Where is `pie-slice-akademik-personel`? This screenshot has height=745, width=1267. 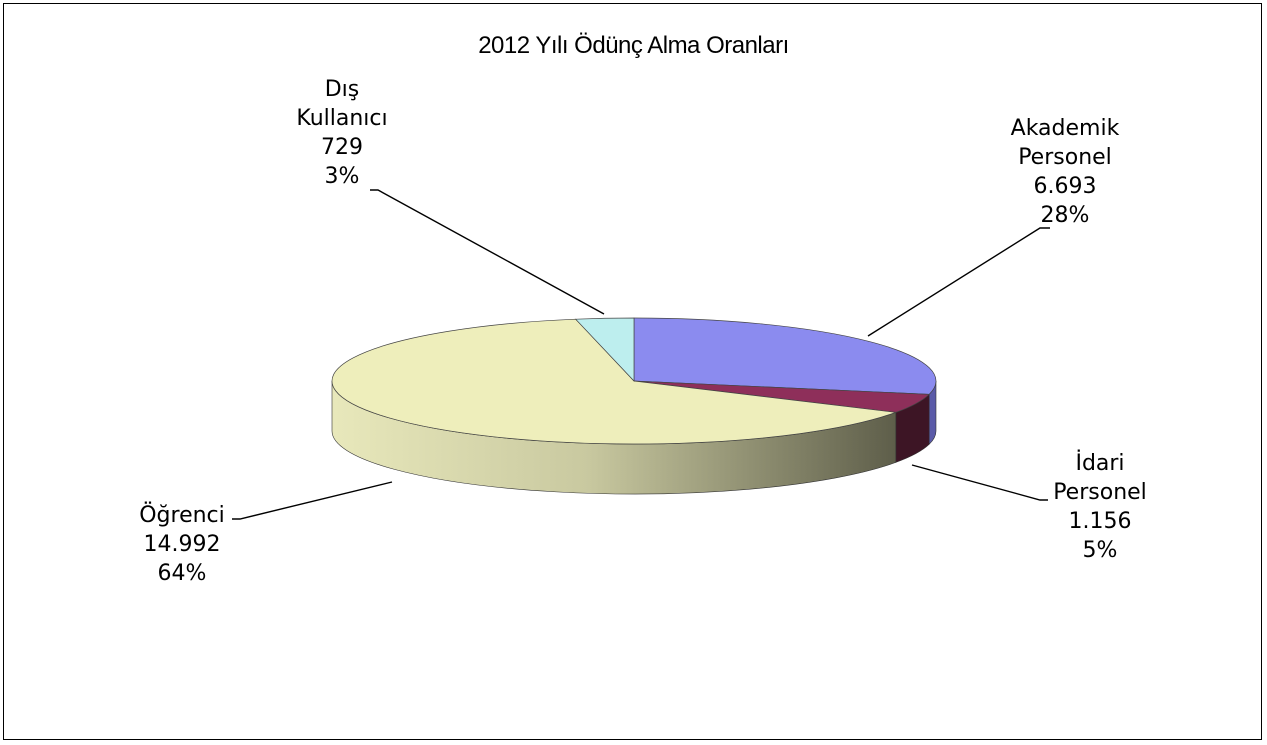
pie-slice-akademik-personel is located at coordinates (785, 356).